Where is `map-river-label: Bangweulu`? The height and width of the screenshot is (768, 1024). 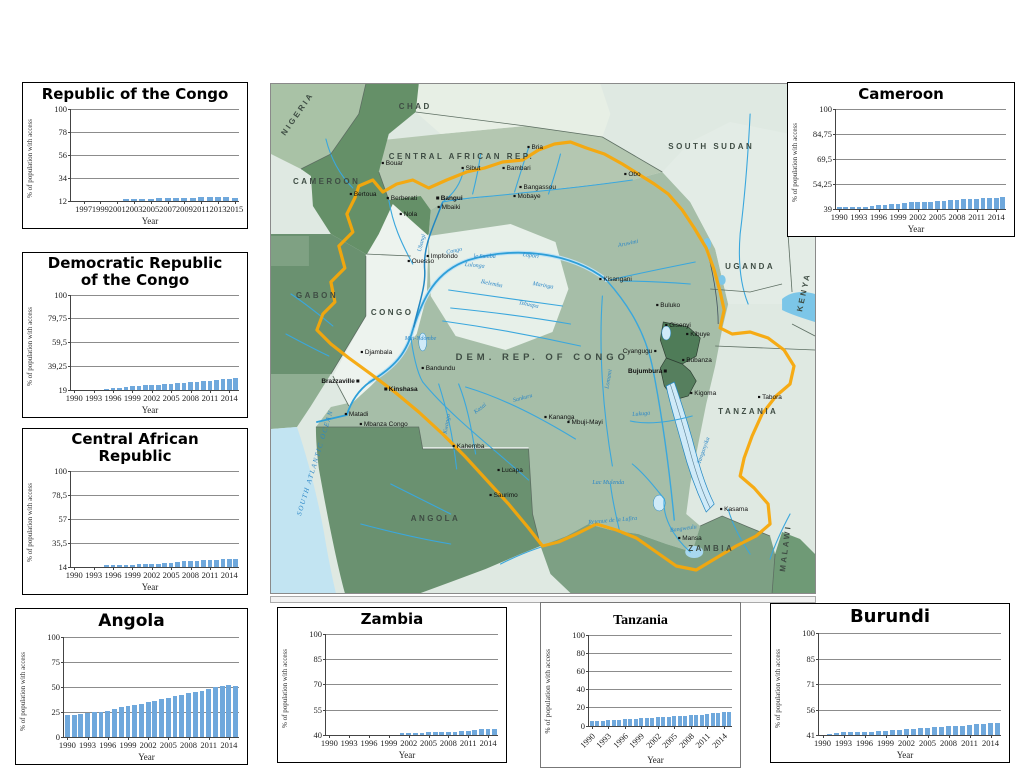 map-river-label: Bangweulu is located at coordinates (683, 529).